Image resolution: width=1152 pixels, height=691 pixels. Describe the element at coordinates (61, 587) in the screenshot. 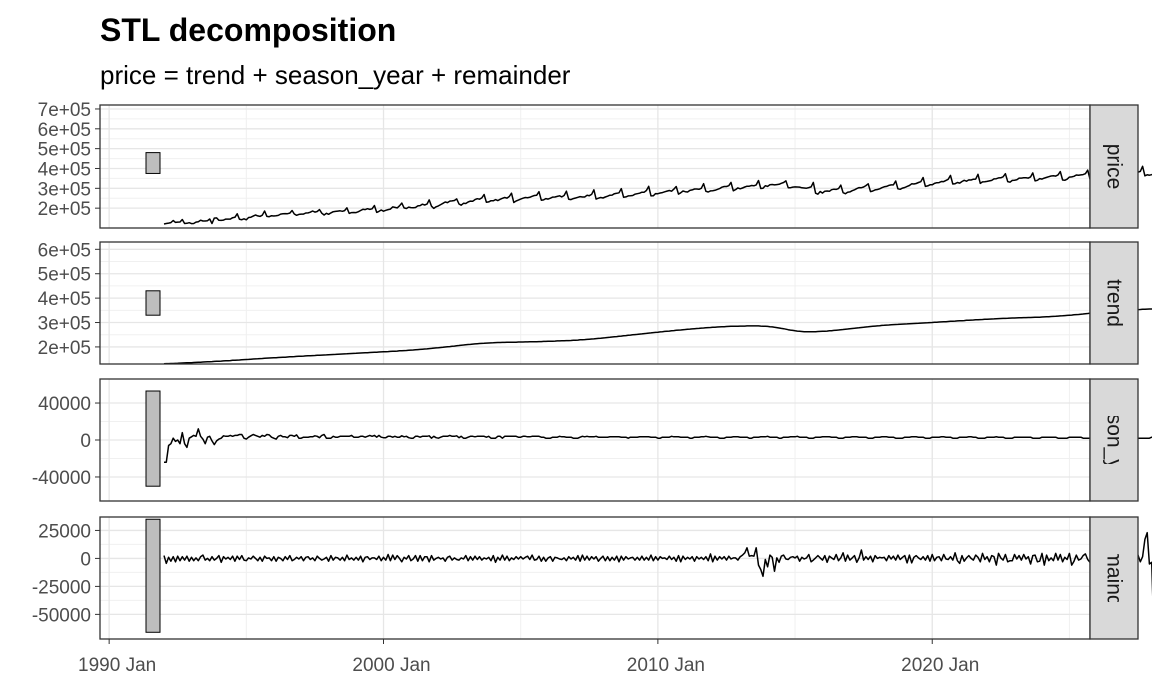

I see `y-tick-label: -25000` at that location.